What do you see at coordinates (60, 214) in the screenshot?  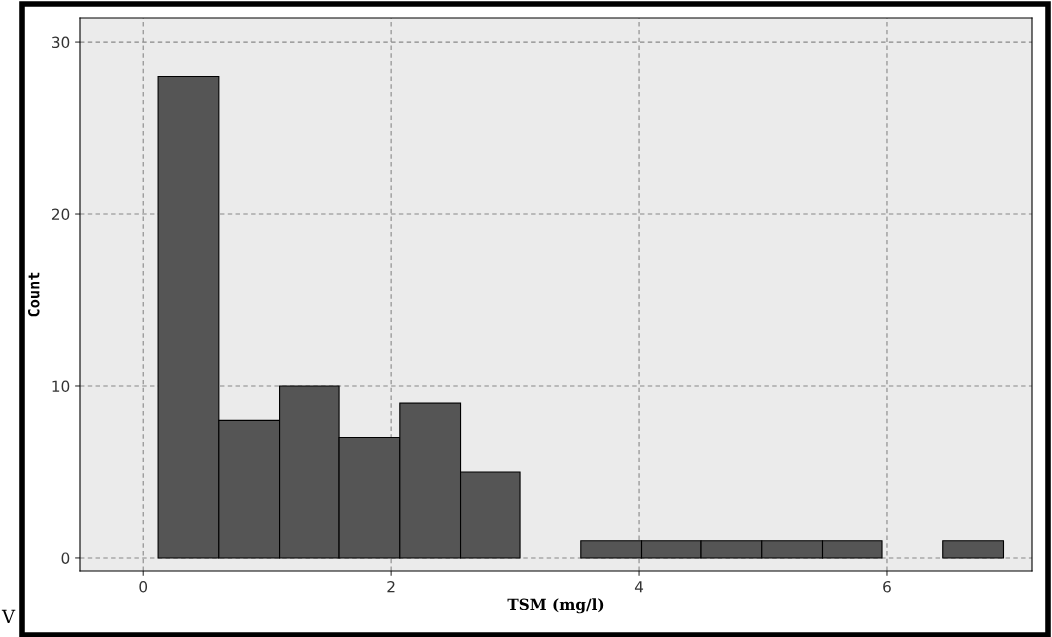 I see `y-tick-label: 20` at bounding box center [60, 214].